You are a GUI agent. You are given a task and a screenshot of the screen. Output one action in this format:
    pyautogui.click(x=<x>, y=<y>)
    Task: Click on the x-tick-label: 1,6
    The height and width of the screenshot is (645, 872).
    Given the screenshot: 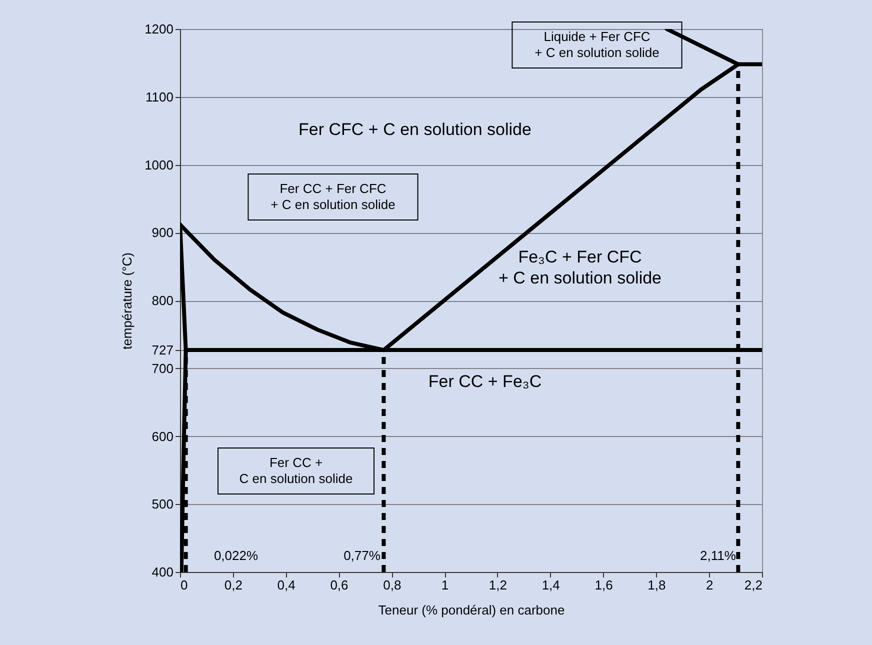 What is the action you would take?
    pyautogui.click(x=603, y=585)
    